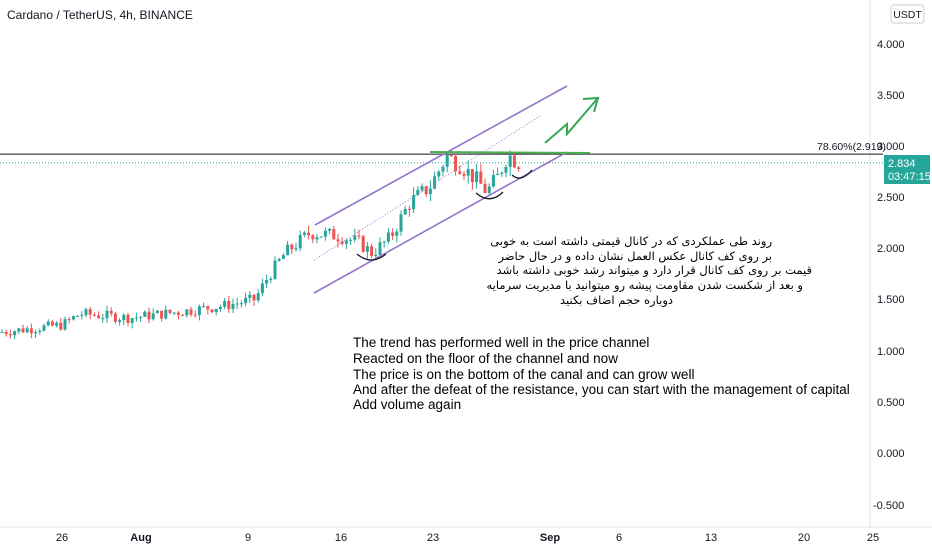 The width and height of the screenshot is (932, 555). What do you see at coordinates (616, 300) in the screenshot?
I see `persian-line: دوباره حجم اضاف بکنید` at bounding box center [616, 300].